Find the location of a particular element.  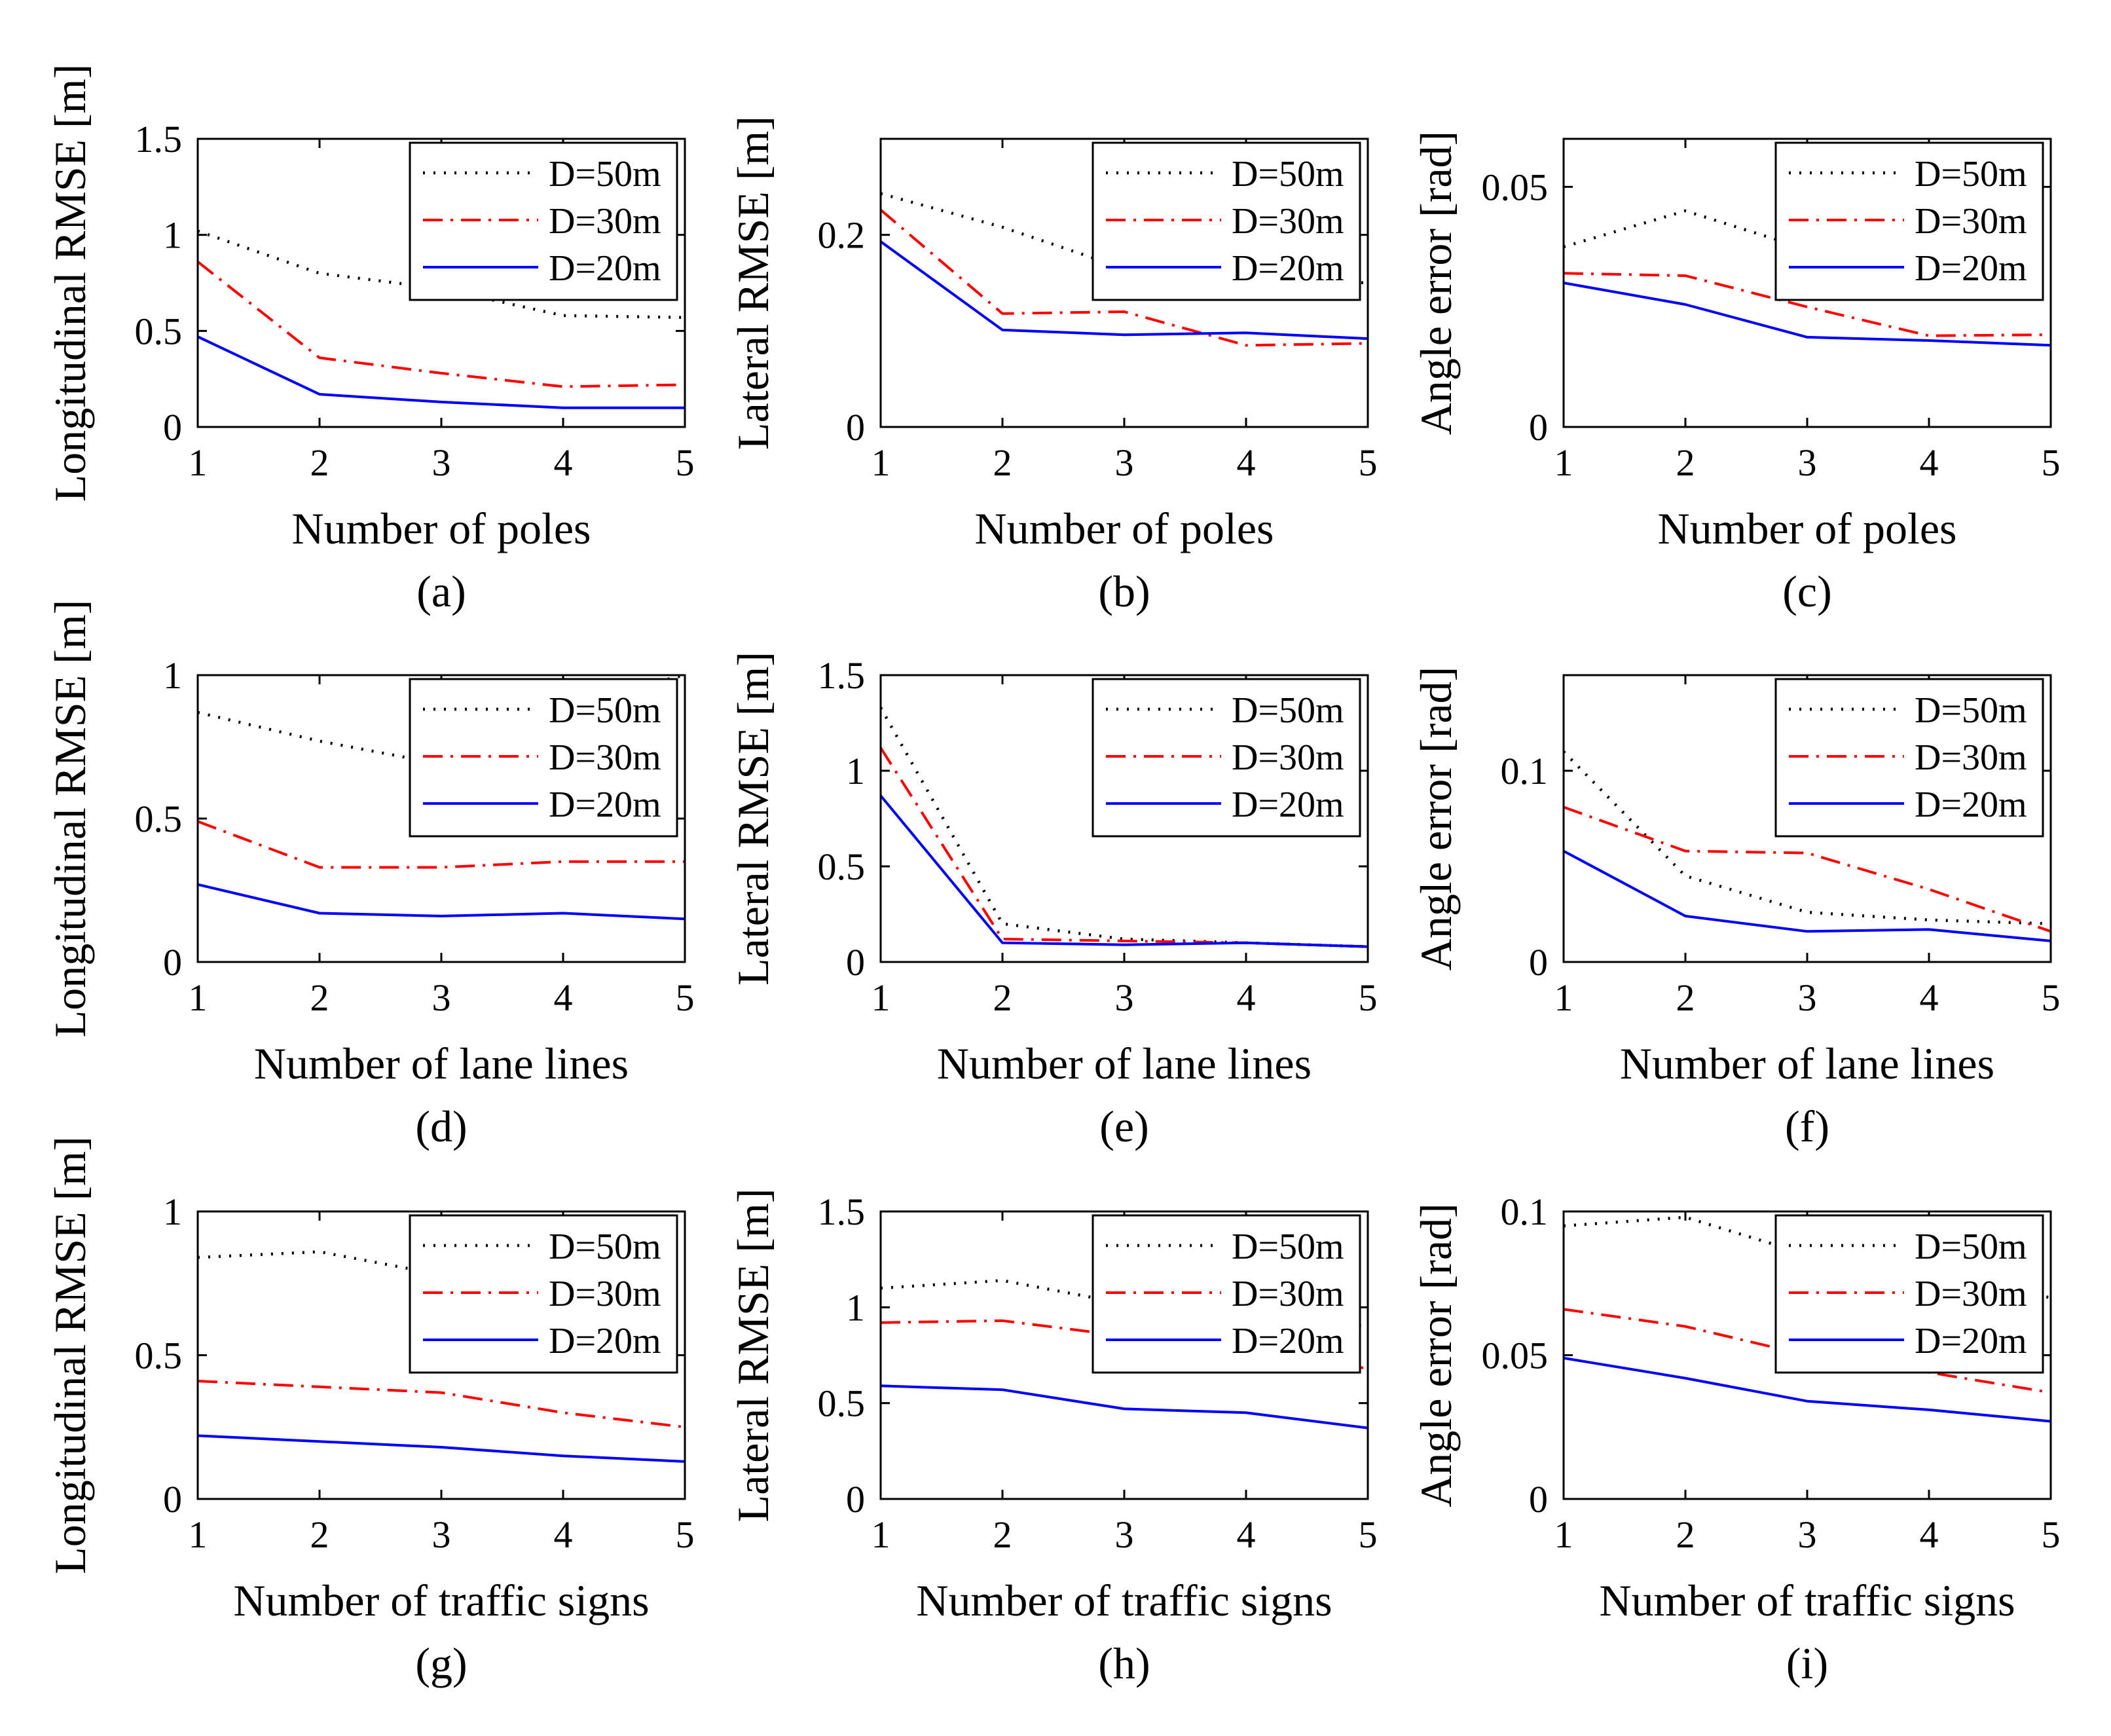

subplot-caption: (g) is located at coordinates (441, 1663).